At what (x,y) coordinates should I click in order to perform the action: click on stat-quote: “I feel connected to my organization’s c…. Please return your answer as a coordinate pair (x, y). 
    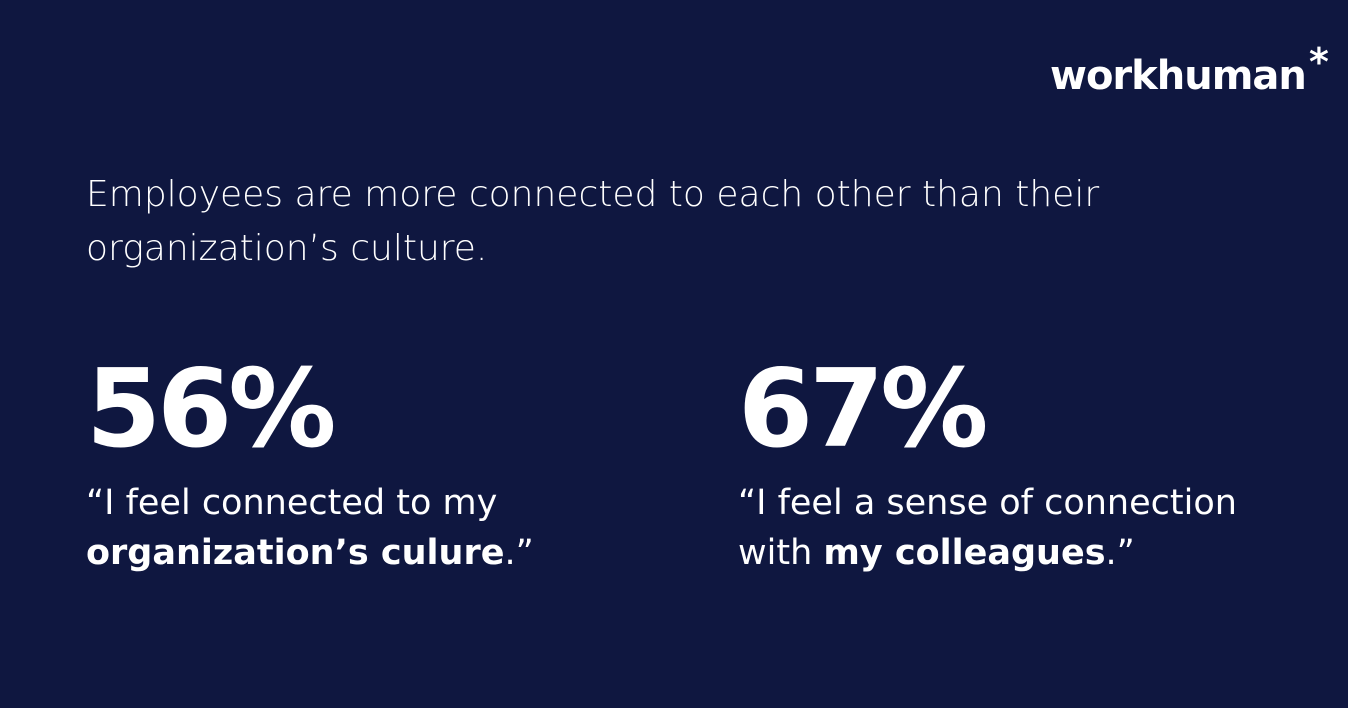
    Looking at the image, I should click on (310, 528).